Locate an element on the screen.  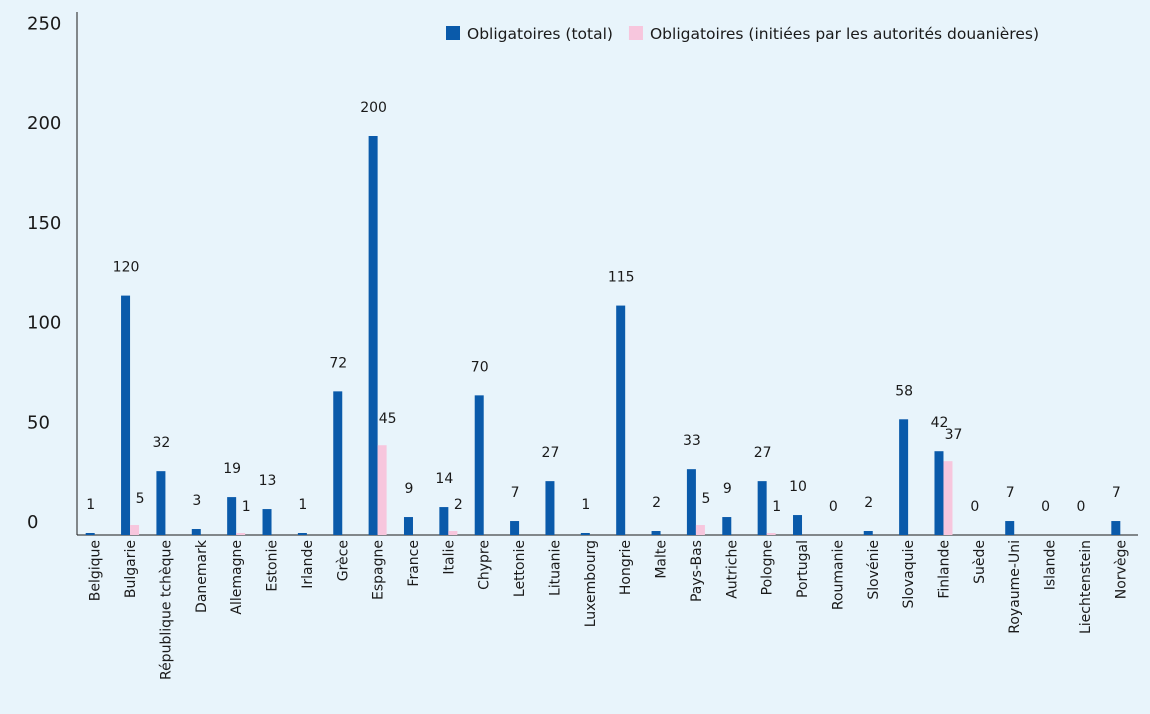
category-label: Islande is located at coordinates (1051, 565).